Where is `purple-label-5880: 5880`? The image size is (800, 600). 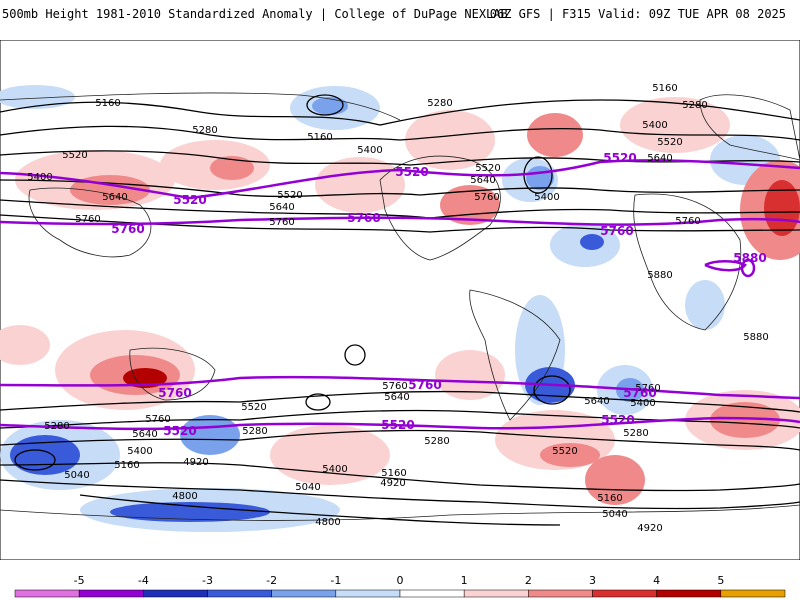
purple-label-5880: 5880 is located at coordinates (749, 258).